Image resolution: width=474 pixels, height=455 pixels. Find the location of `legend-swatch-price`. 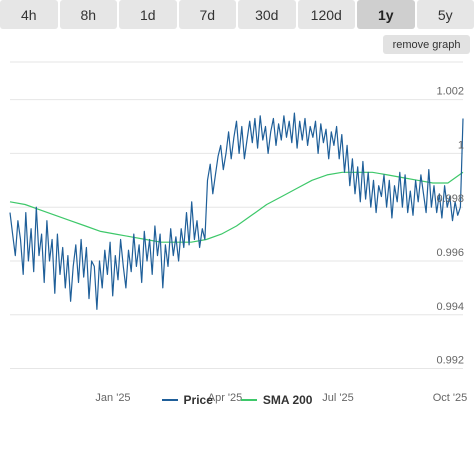

legend-swatch-price is located at coordinates (169, 400).